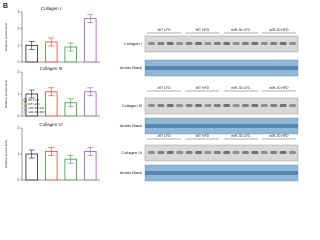 The width and height of the screenshot is (320, 240). I want to click on blot-label: Collagen III, so click(132, 105).